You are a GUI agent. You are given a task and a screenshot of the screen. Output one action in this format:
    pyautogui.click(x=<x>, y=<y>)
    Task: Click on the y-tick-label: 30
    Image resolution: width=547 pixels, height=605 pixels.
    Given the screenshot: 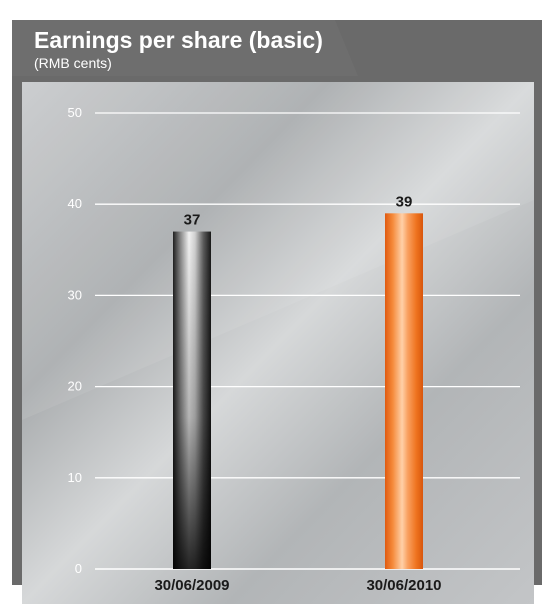 What is the action you would take?
    pyautogui.click(x=75, y=294)
    